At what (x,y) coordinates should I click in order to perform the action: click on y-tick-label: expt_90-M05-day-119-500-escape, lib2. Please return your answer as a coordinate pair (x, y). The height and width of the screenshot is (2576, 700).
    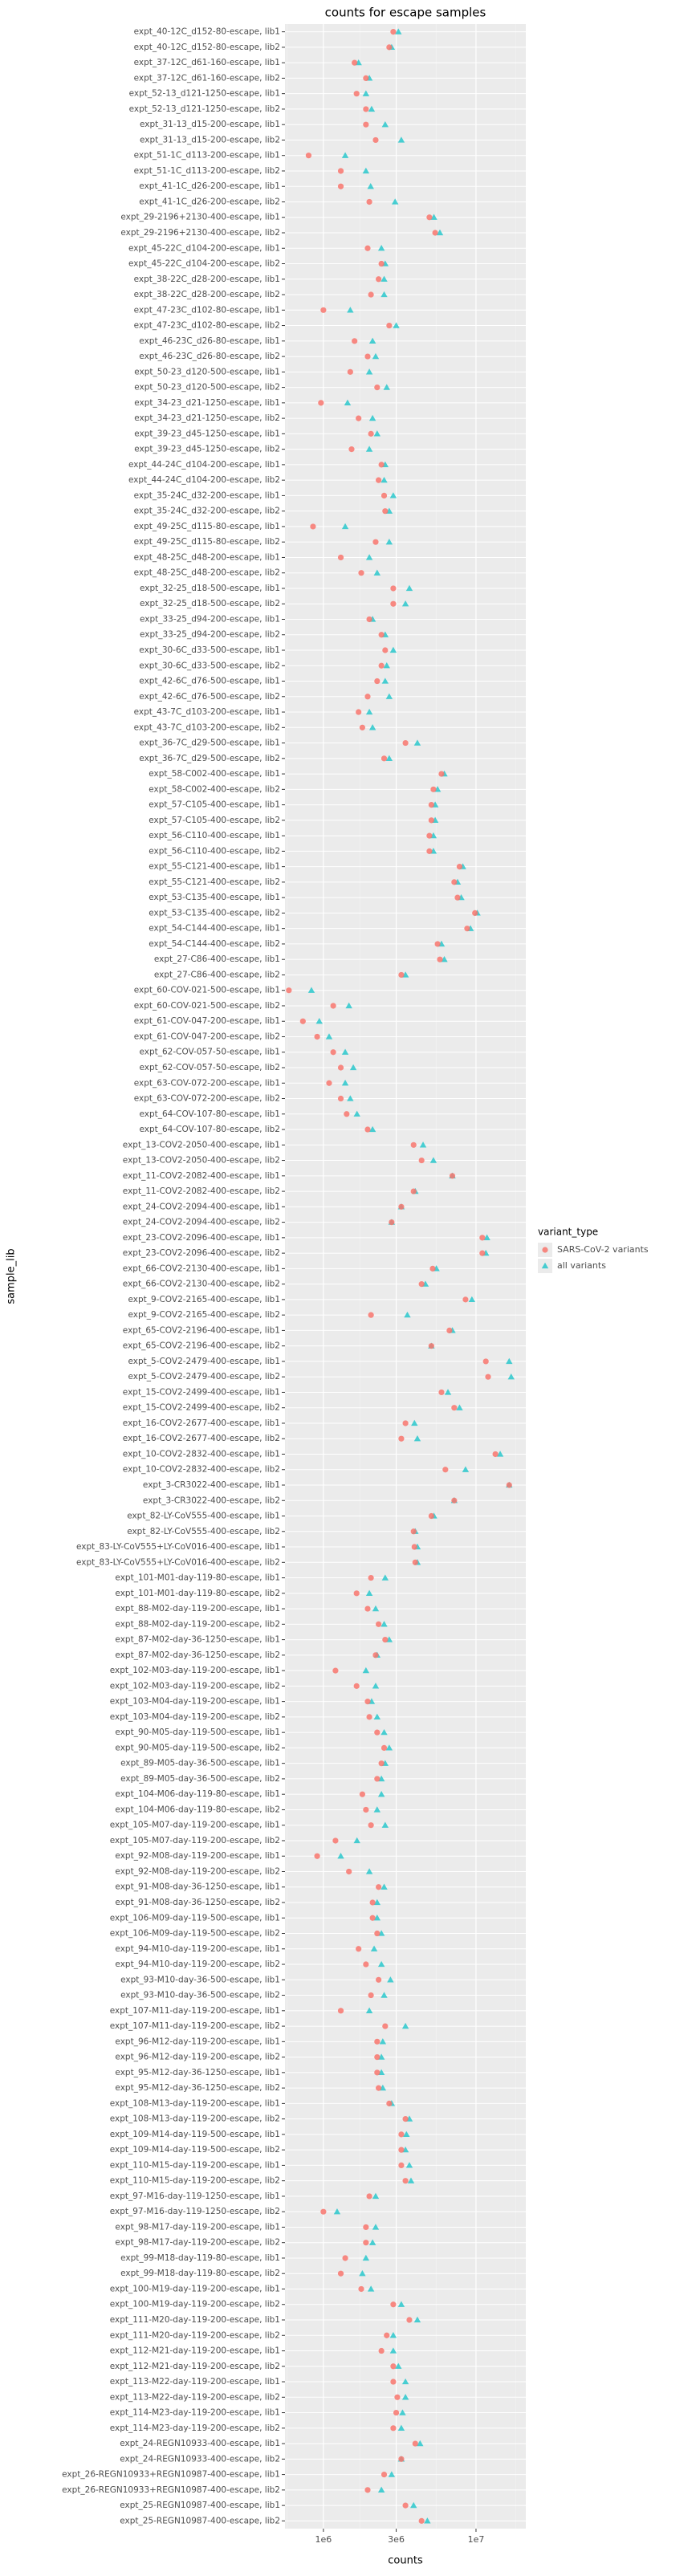
    Looking at the image, I should click on (197, 1748).